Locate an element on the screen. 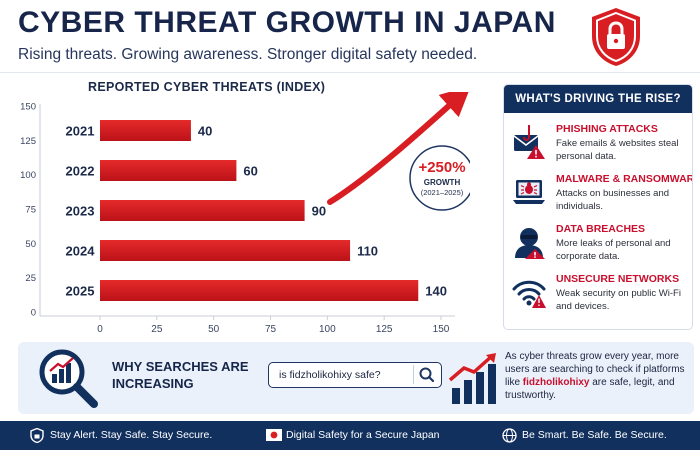 Image resolution: width=700 pixels, height=450 pixels. x-tick-label: 0 is located at coordinates (100, 329).